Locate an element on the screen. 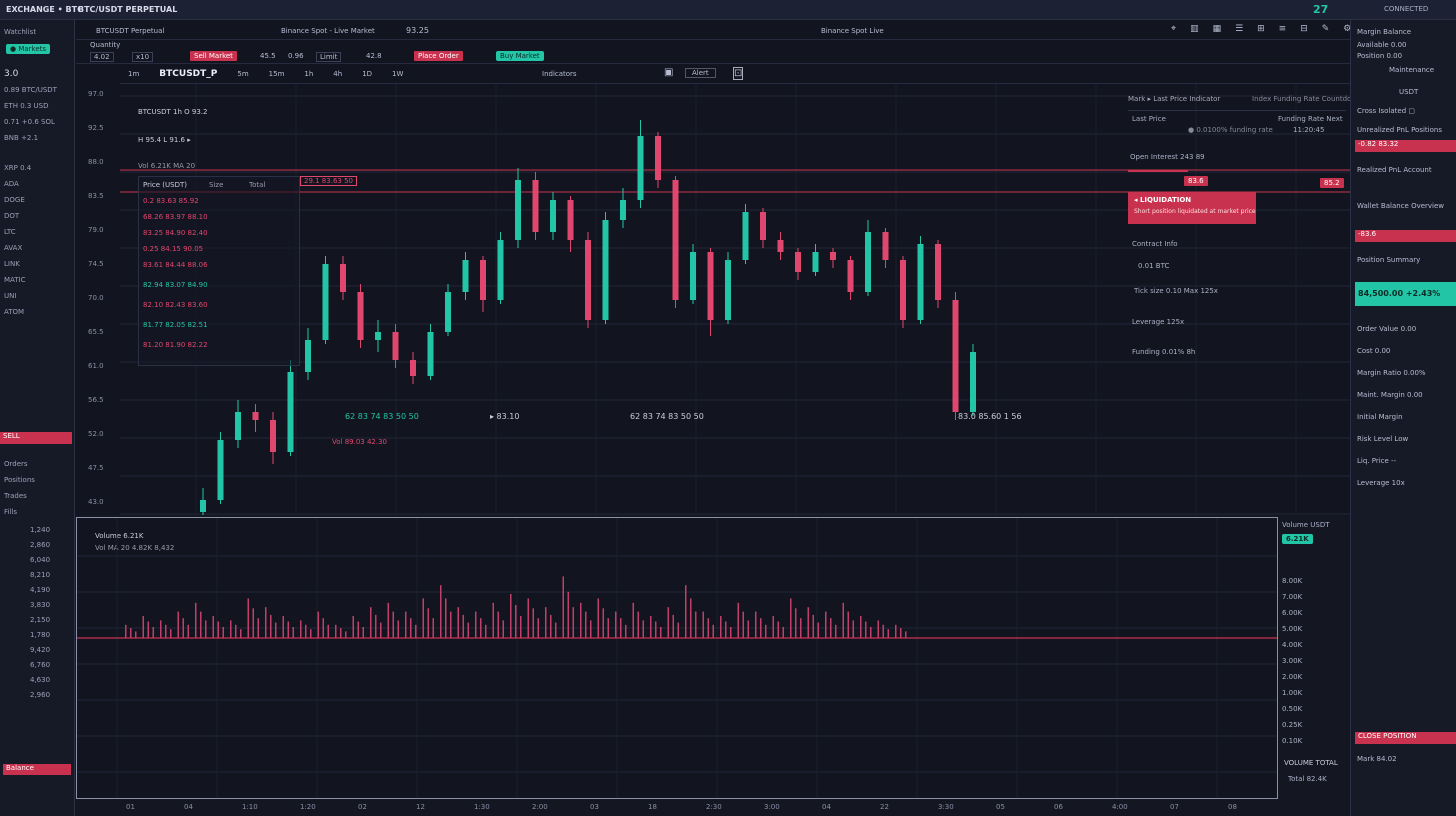 The width and height of the screenshot is (1456, 816). ask-row: 68.26 83.97 88.10 is located at coordinates (175, 217).